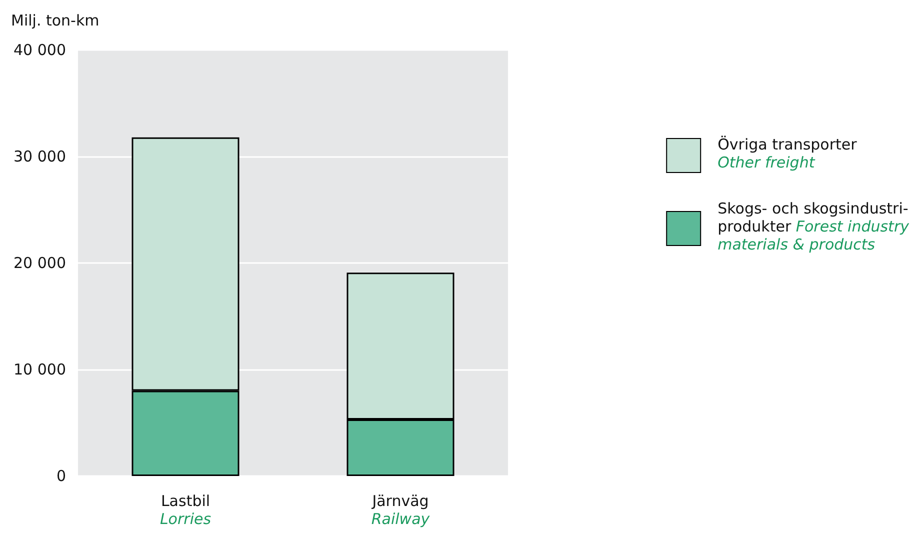 The width and height of the screenshot is (922, 536). What do you see at coordinates (40, 263) in the screenshot?
I see `y-tick-label: 20 000` at bounding box center [40, 263].